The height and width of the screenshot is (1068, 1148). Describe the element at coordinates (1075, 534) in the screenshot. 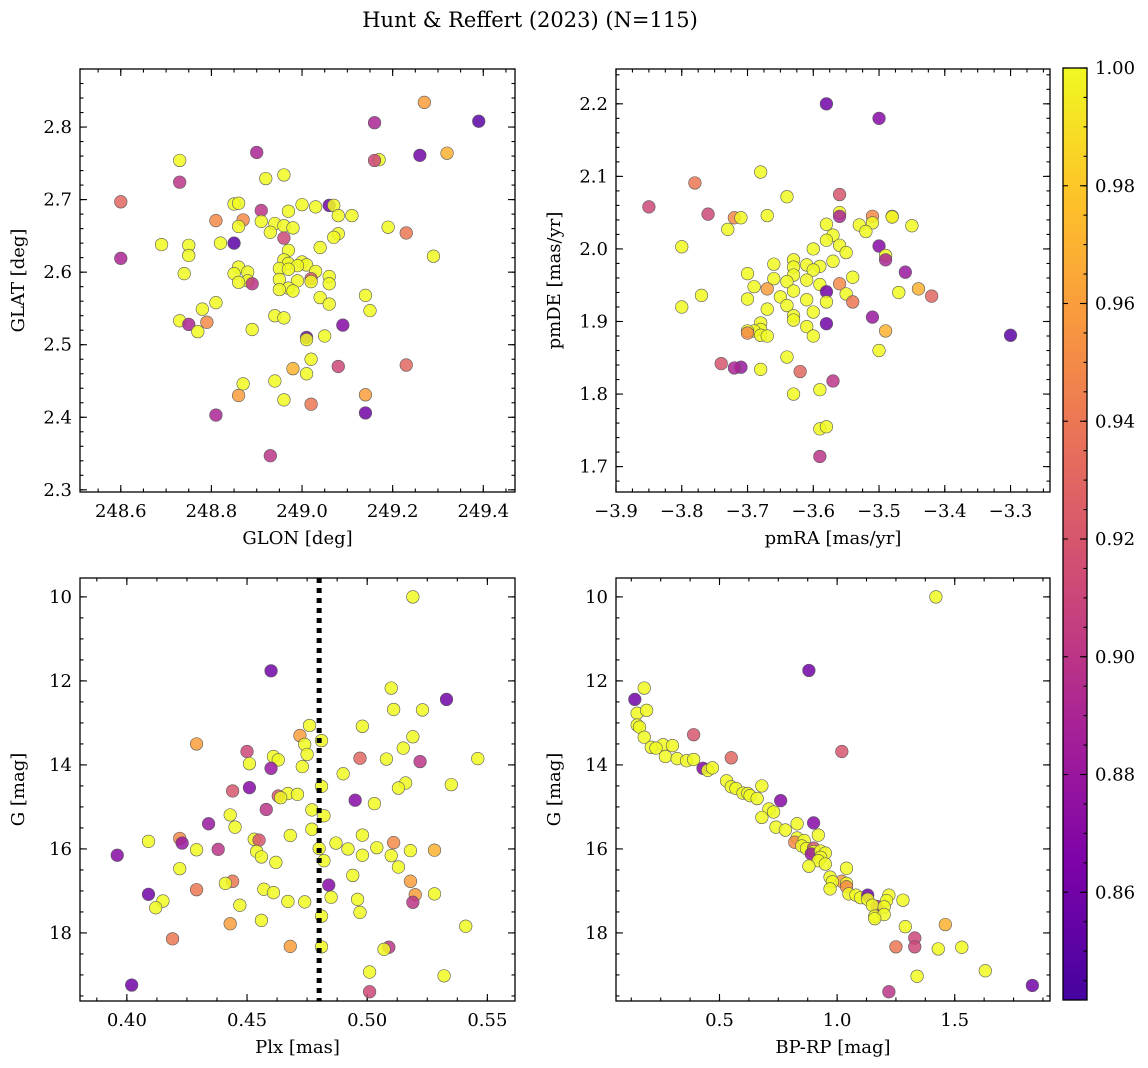

I see `colorbar-gradient` at that location.